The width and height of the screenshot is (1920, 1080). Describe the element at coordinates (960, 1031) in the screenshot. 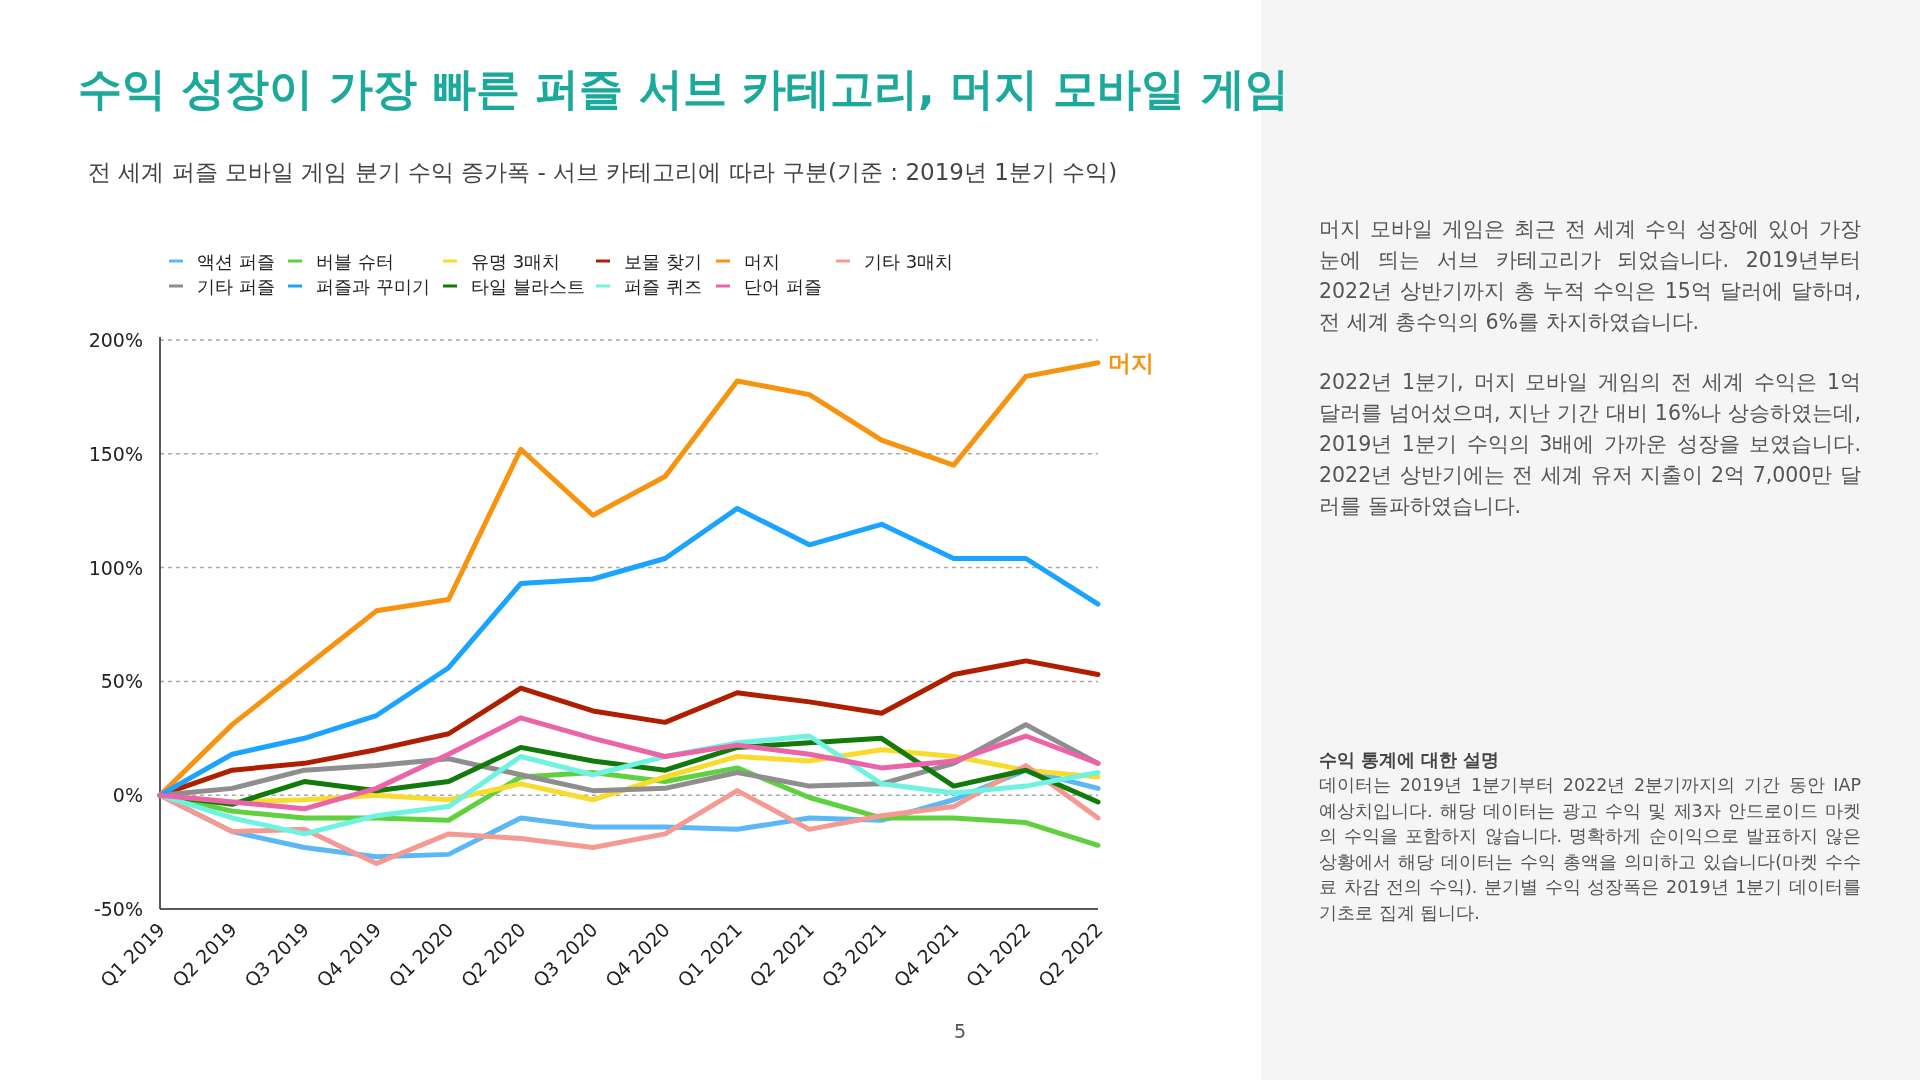

I see `text: 5` at that location.